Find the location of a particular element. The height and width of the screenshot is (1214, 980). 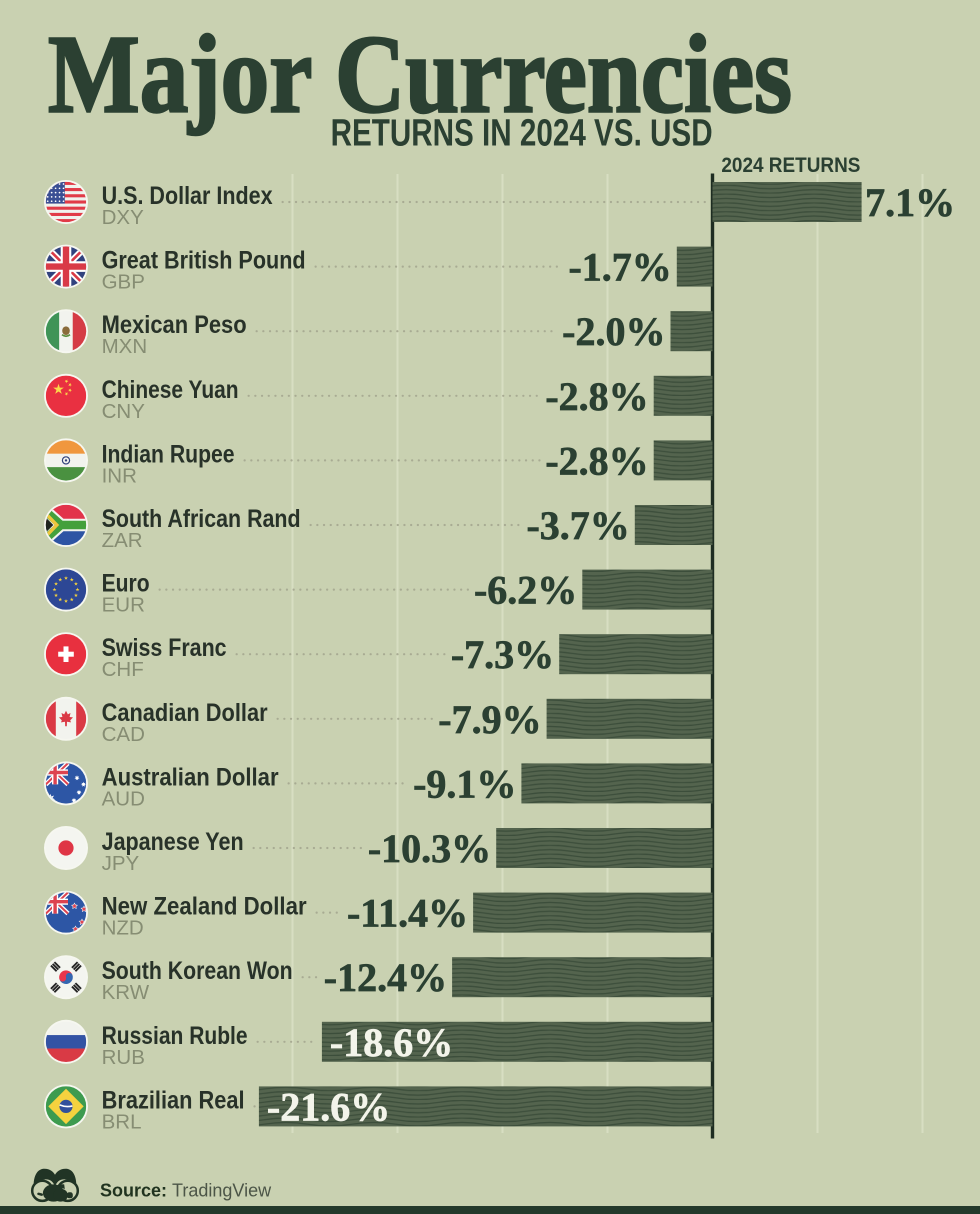

svg-text: NZD is located at coordinates (123, 928).